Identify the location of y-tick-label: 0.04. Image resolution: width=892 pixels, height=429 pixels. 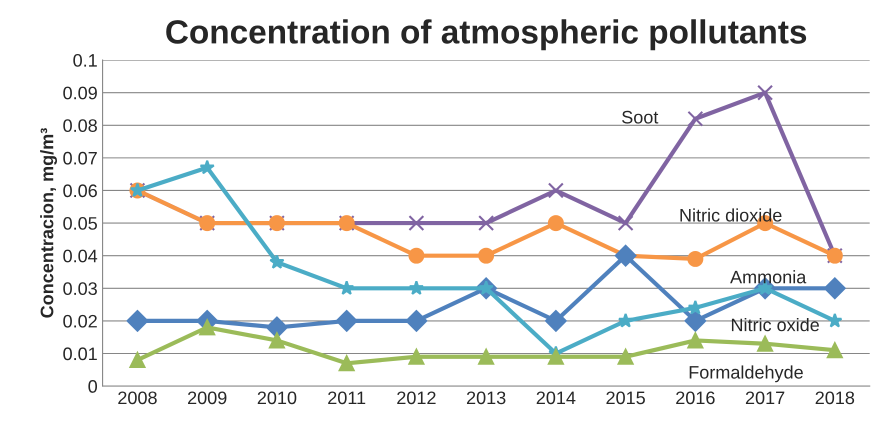
(80, 256).